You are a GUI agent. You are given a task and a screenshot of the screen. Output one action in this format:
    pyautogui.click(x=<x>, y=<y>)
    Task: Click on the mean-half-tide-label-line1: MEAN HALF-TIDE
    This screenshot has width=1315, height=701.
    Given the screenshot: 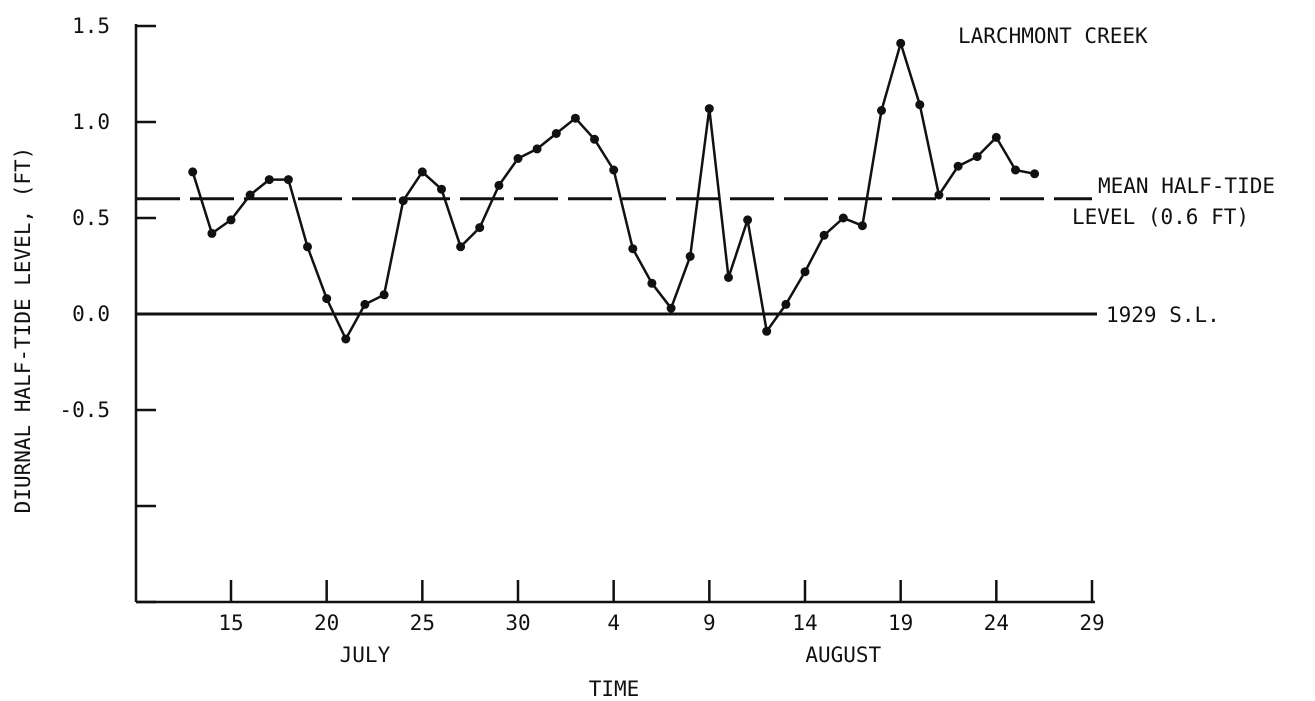 What is the action you would take?
    pyautogui.click(x=1186, y=186)
    